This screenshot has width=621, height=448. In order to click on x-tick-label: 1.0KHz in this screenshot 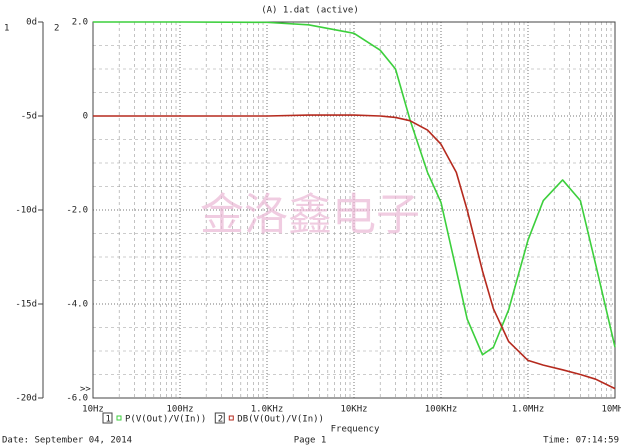, I will do `click(267, 410)`.